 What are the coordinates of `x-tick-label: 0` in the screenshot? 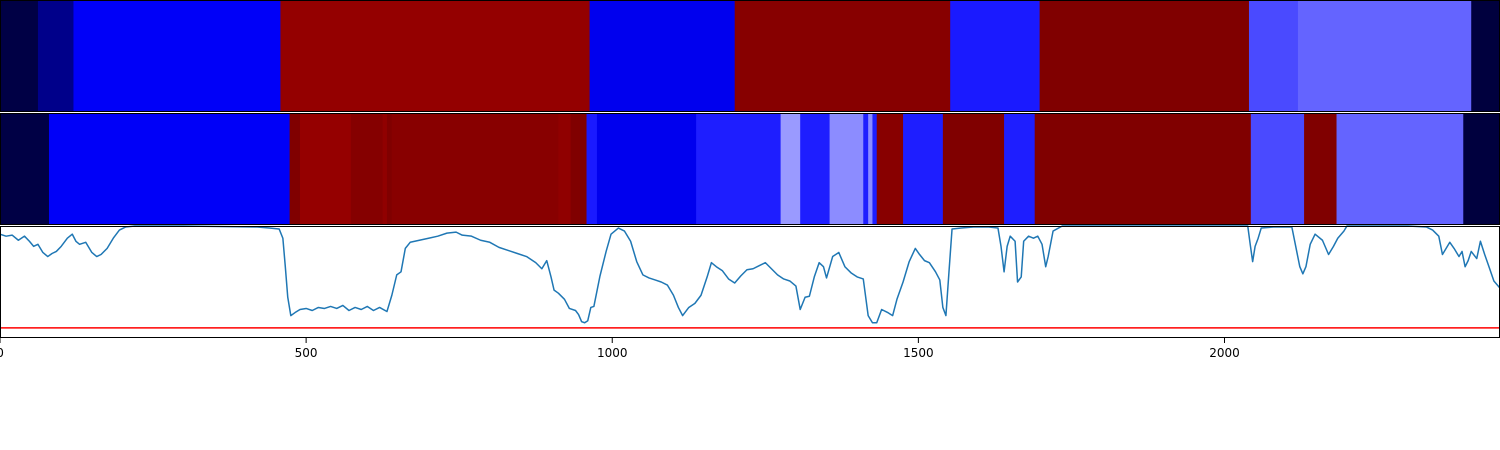 It's located at (2, 353).